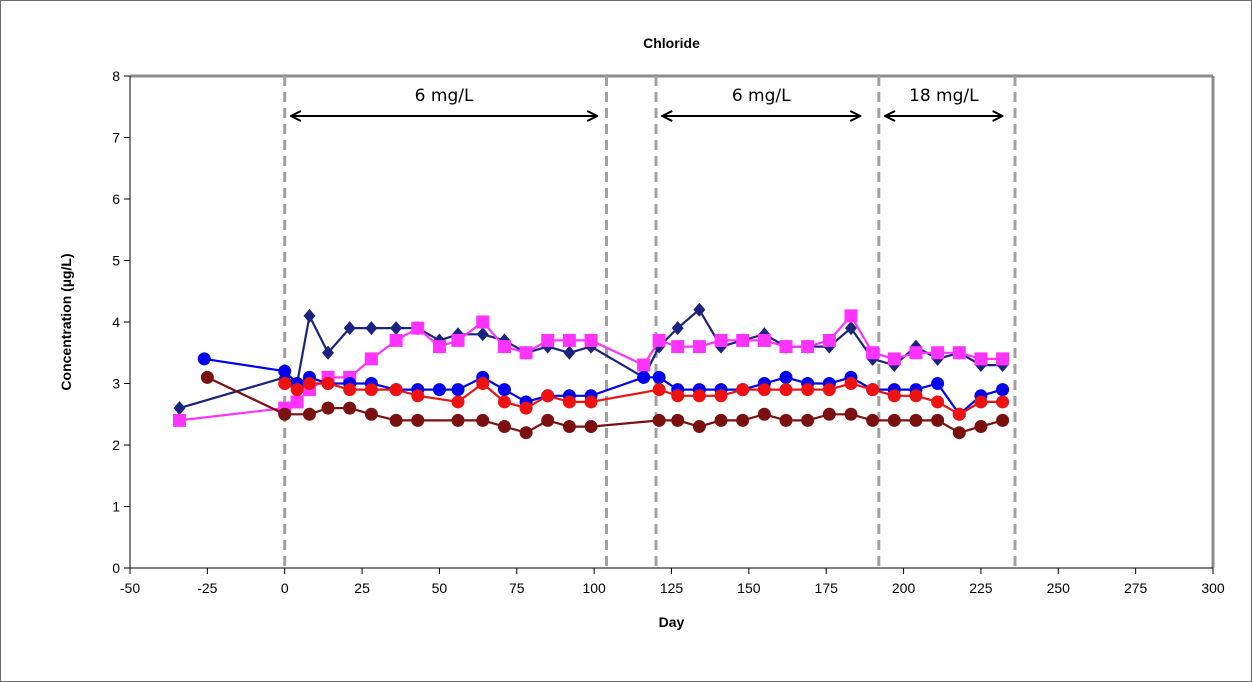  What do you see at coordinates (761, 96) in the screenshot?
I see `dose-period-label: 6 mg/L` at bounding box center [761, 96].